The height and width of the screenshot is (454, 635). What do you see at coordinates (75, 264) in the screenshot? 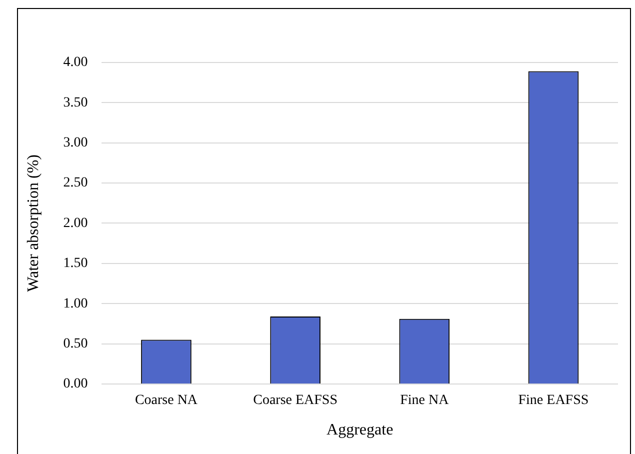
I see `y-tick-label: 1.50` at bounding box center [75, 264].